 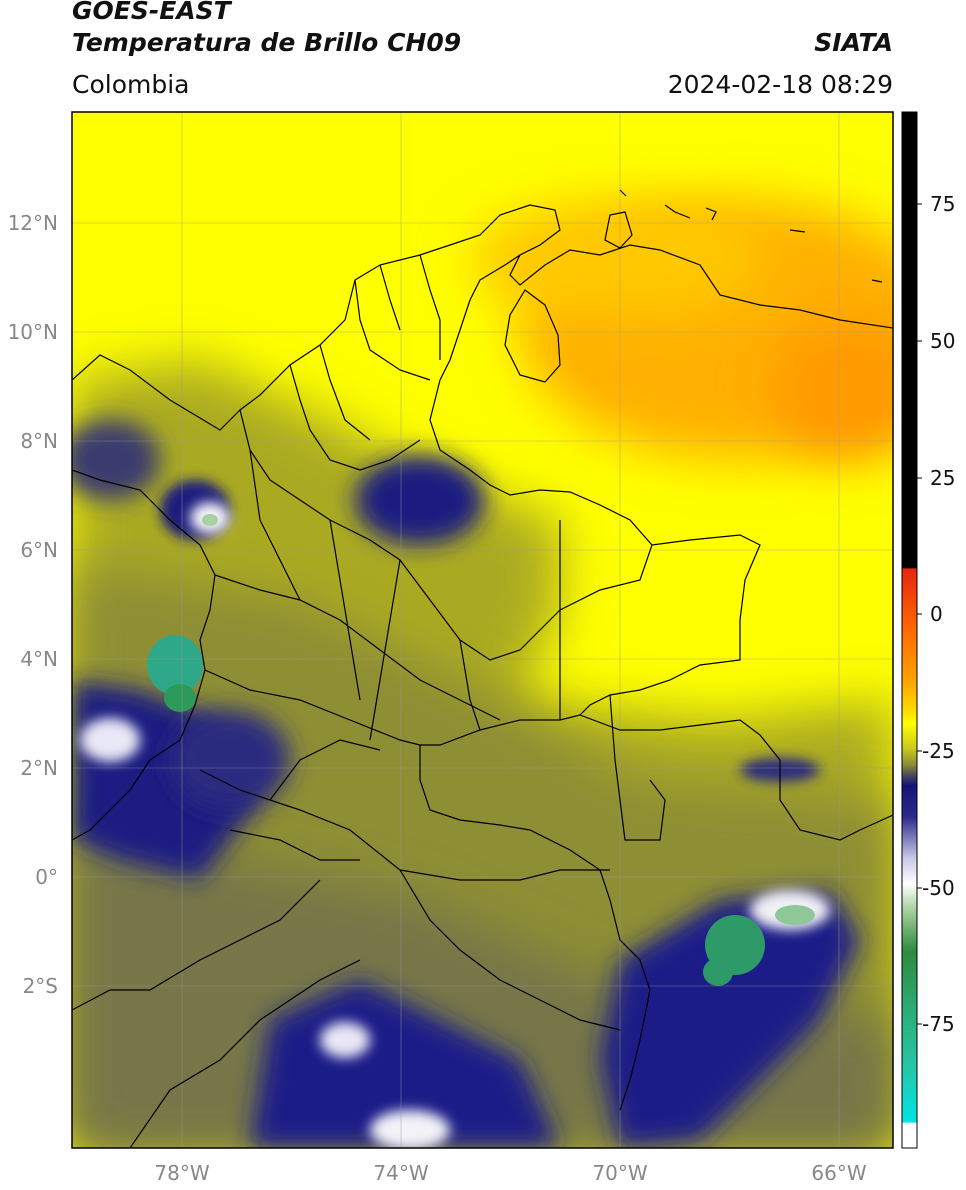 What do you see at coordinates (909, 630) in the screenshot?
I see `colorbar-ramp` at bounding box center [909, 630].